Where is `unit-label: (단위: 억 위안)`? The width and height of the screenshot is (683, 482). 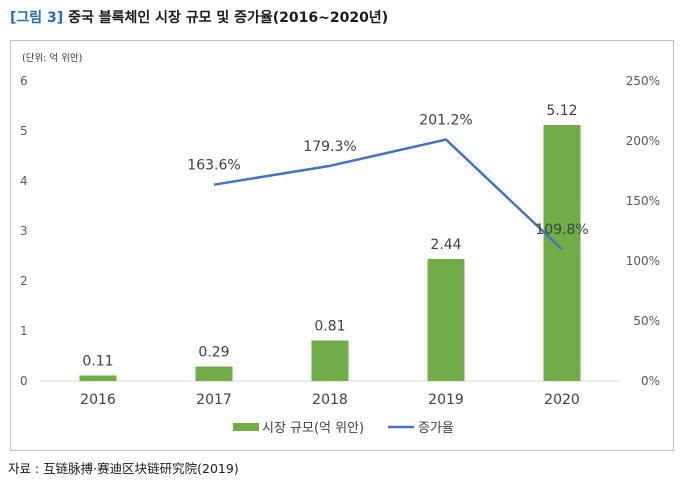 unit-label: (단위: 억 위안) is located at coordinates (52, 58).